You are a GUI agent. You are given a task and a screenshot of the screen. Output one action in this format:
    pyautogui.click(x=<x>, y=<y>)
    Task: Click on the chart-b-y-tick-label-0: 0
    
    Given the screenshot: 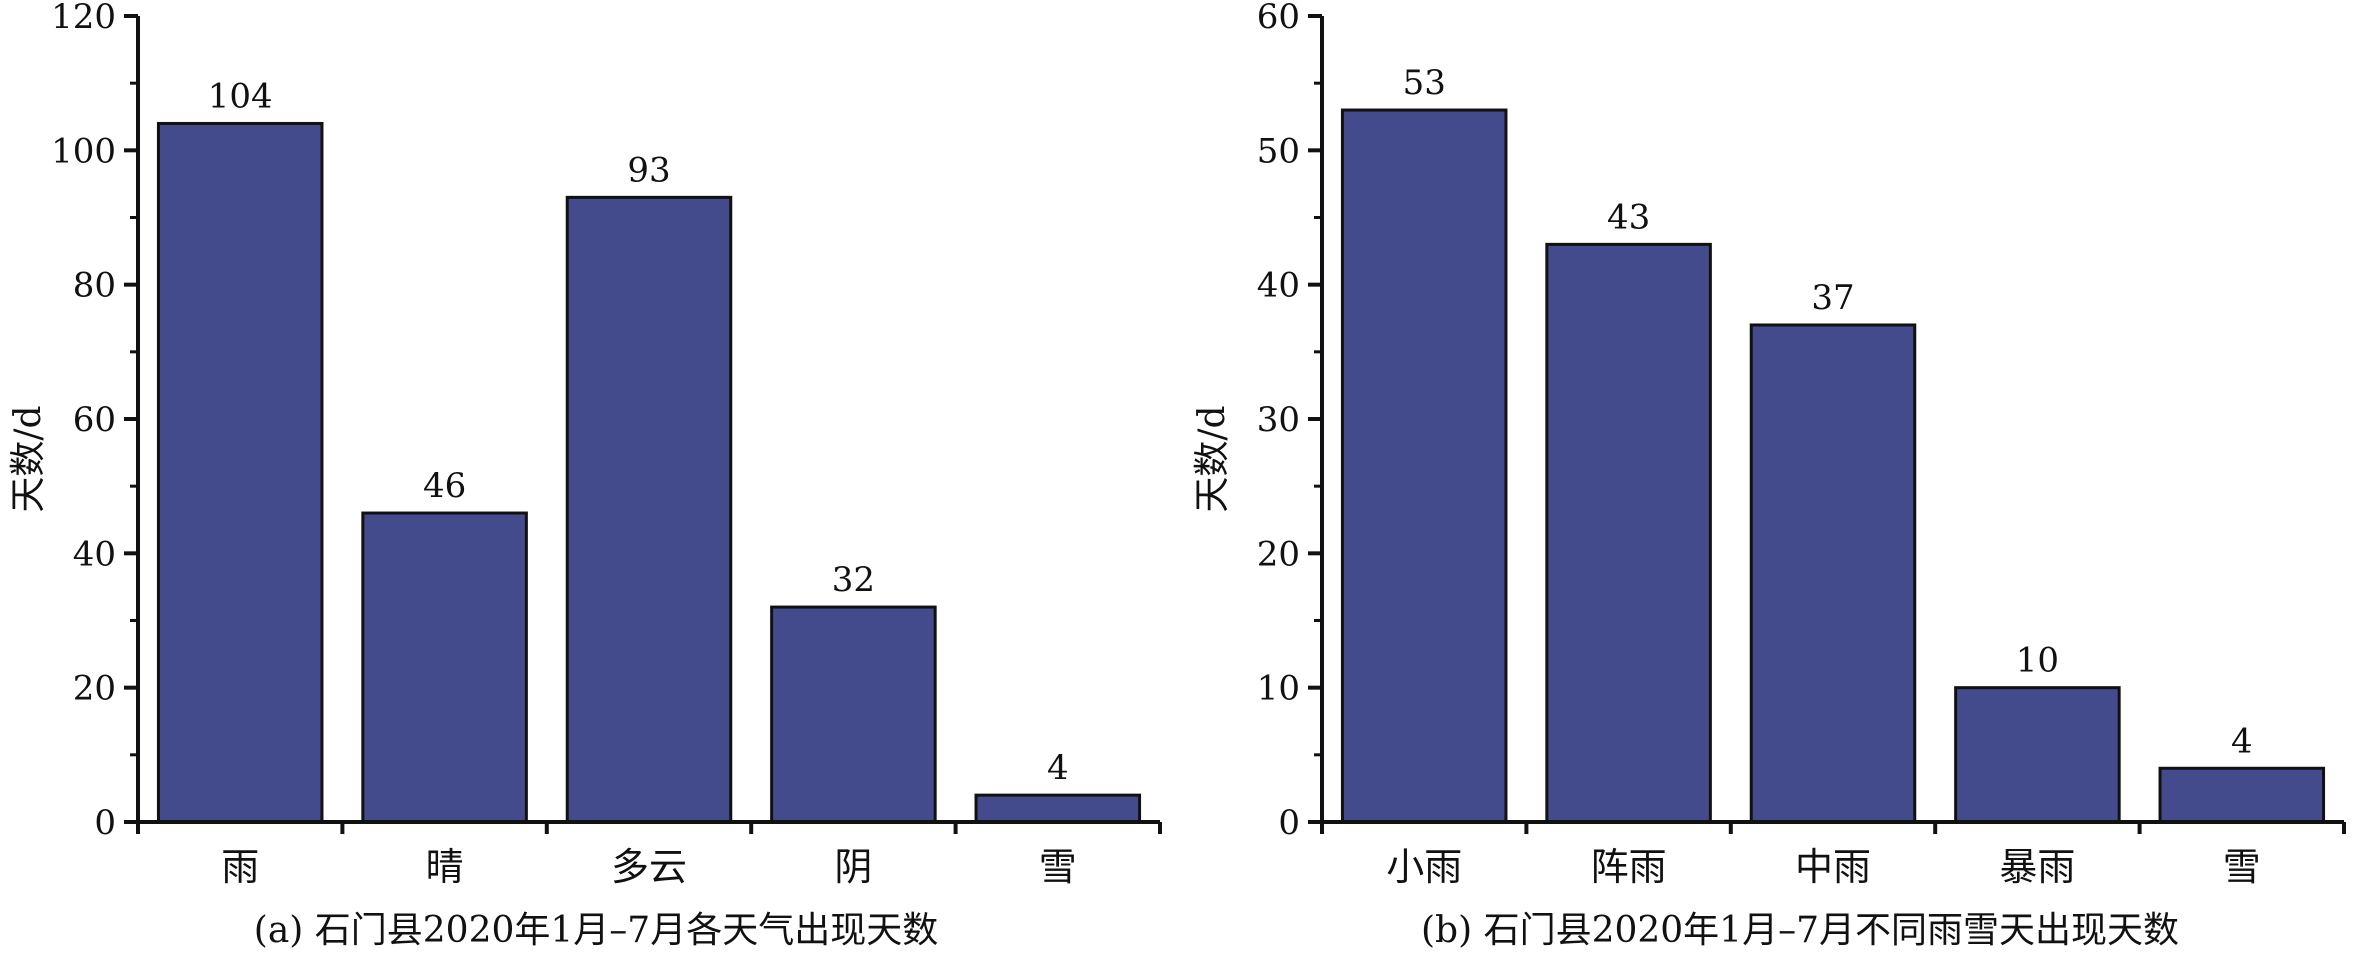 What is the action you would take?
    pyautogui.click(x=1289, y=823)
    